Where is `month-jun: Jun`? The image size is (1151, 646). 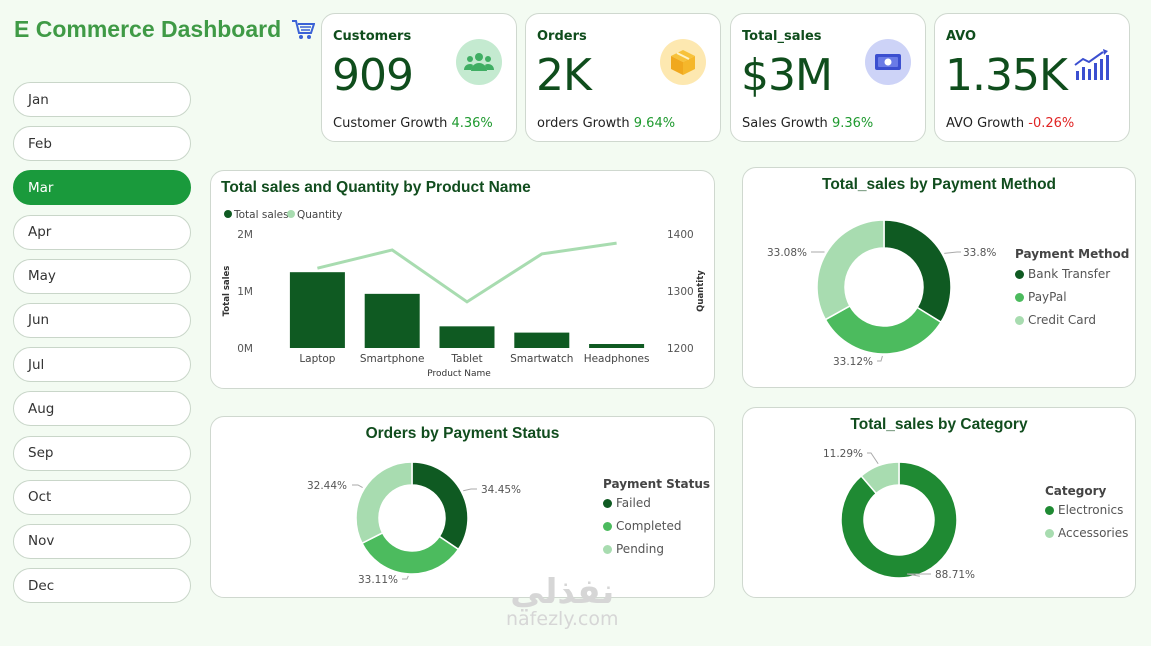
month-jun: Jun is located at coordinates (102, 320).